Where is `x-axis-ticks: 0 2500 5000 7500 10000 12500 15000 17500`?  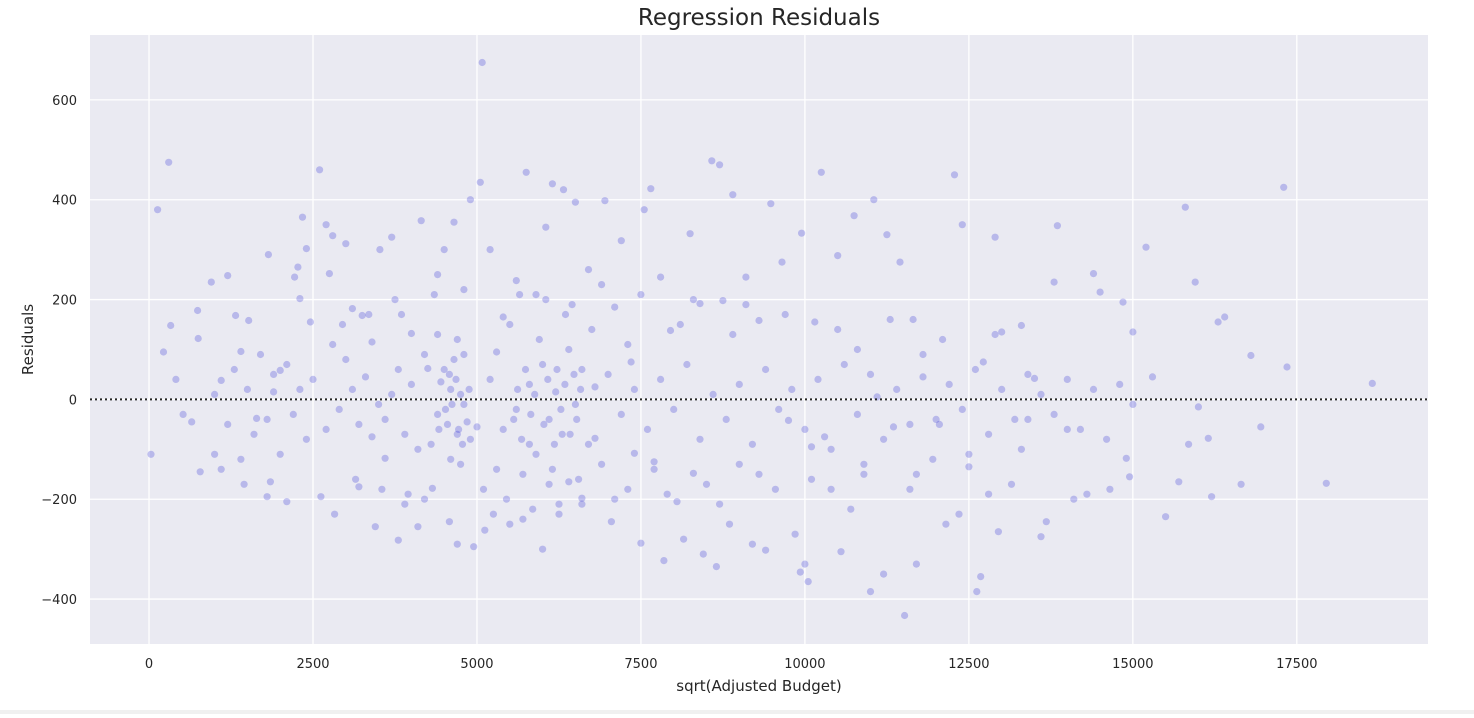 x-axis-ticks: 0 2500 5000 7500 10000 12500 15000 17500 is located at coordinates (731, 664).